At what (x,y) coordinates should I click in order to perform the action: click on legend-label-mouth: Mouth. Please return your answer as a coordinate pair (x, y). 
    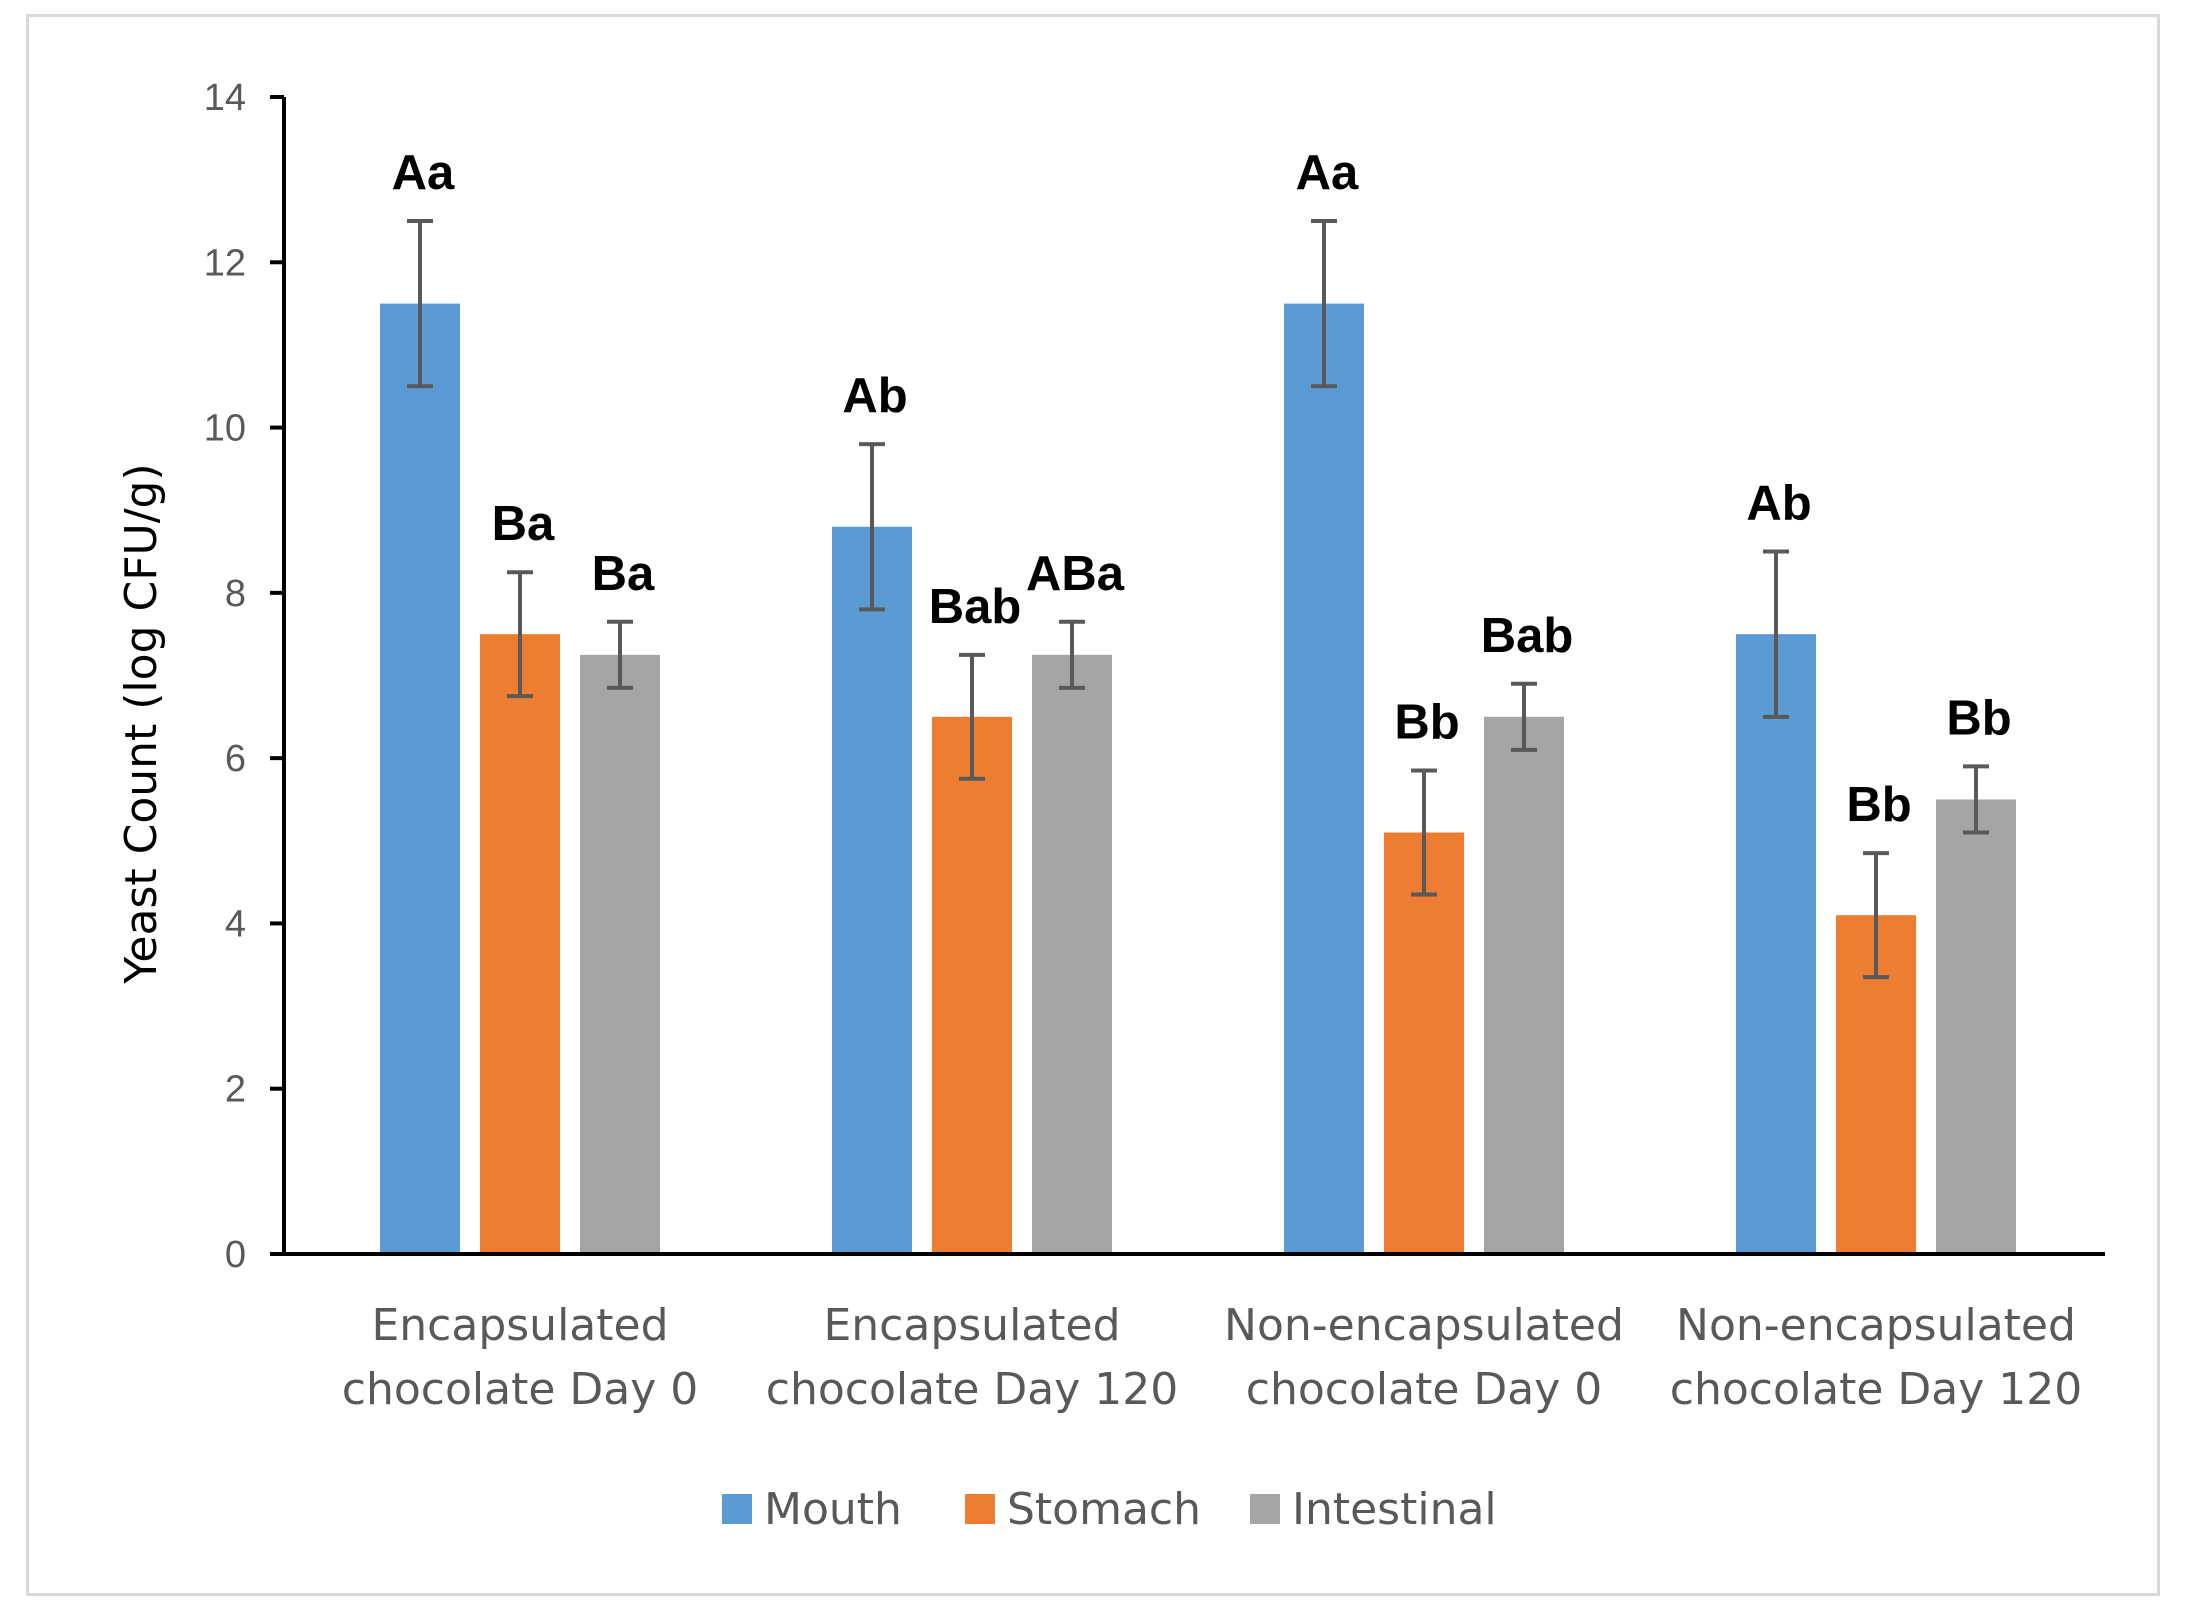
    Looking at the image, I should click on (833, 1509).